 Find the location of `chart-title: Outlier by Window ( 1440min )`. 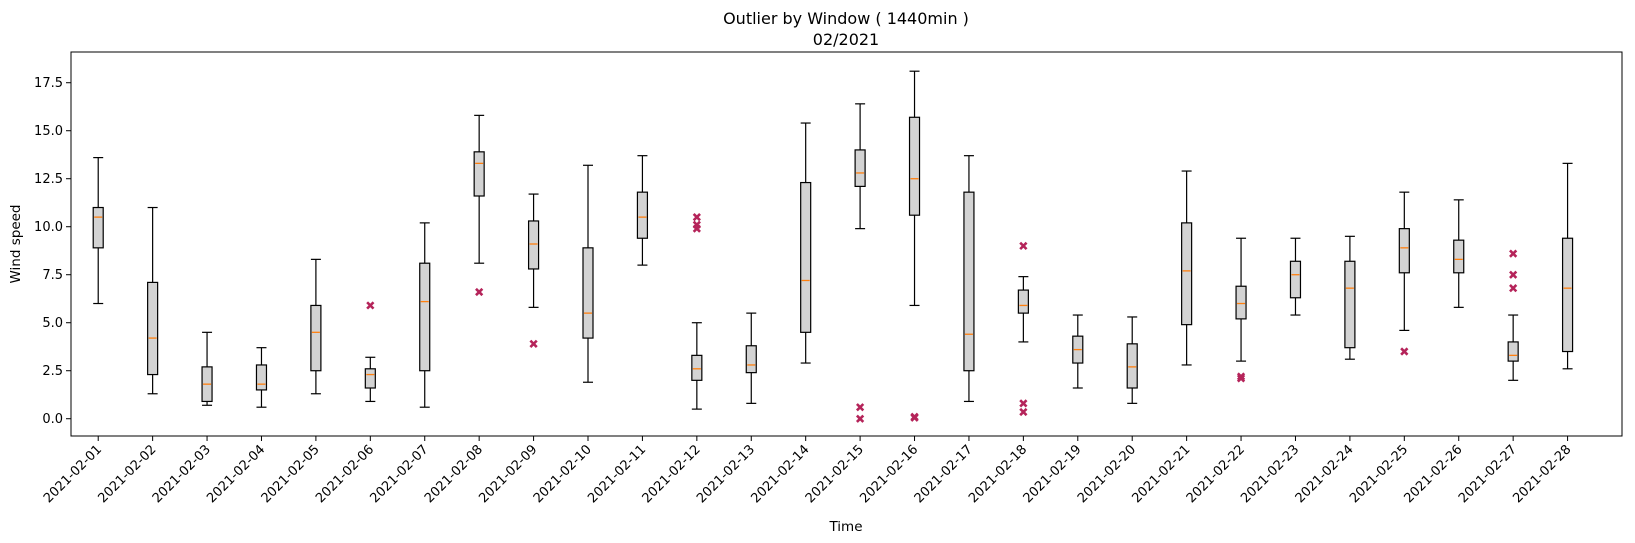

chart-title: Outlier by Window ( 1440min ) is located at coordinates (846, 18).